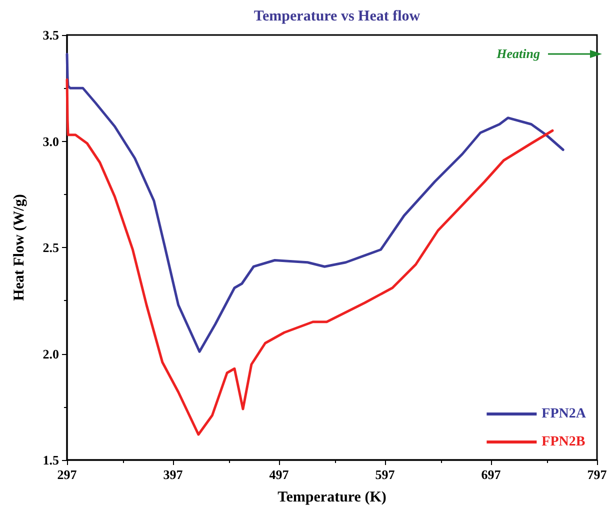 This screenshot has width=610, height=512. What do you see at coordinates (51, 460) in the screenshot?
I see `y-tick-label: 1.5` at bounding box center [51, 460].